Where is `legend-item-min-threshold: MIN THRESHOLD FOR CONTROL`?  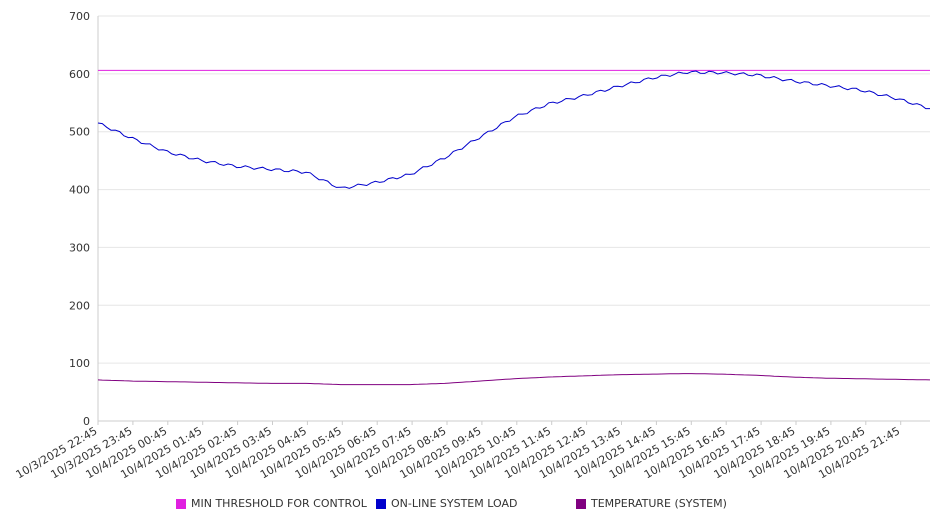 legend-item-min-threshold: MIN THRESHOLD FOR CONTROL is located at coordinates (271, 503).